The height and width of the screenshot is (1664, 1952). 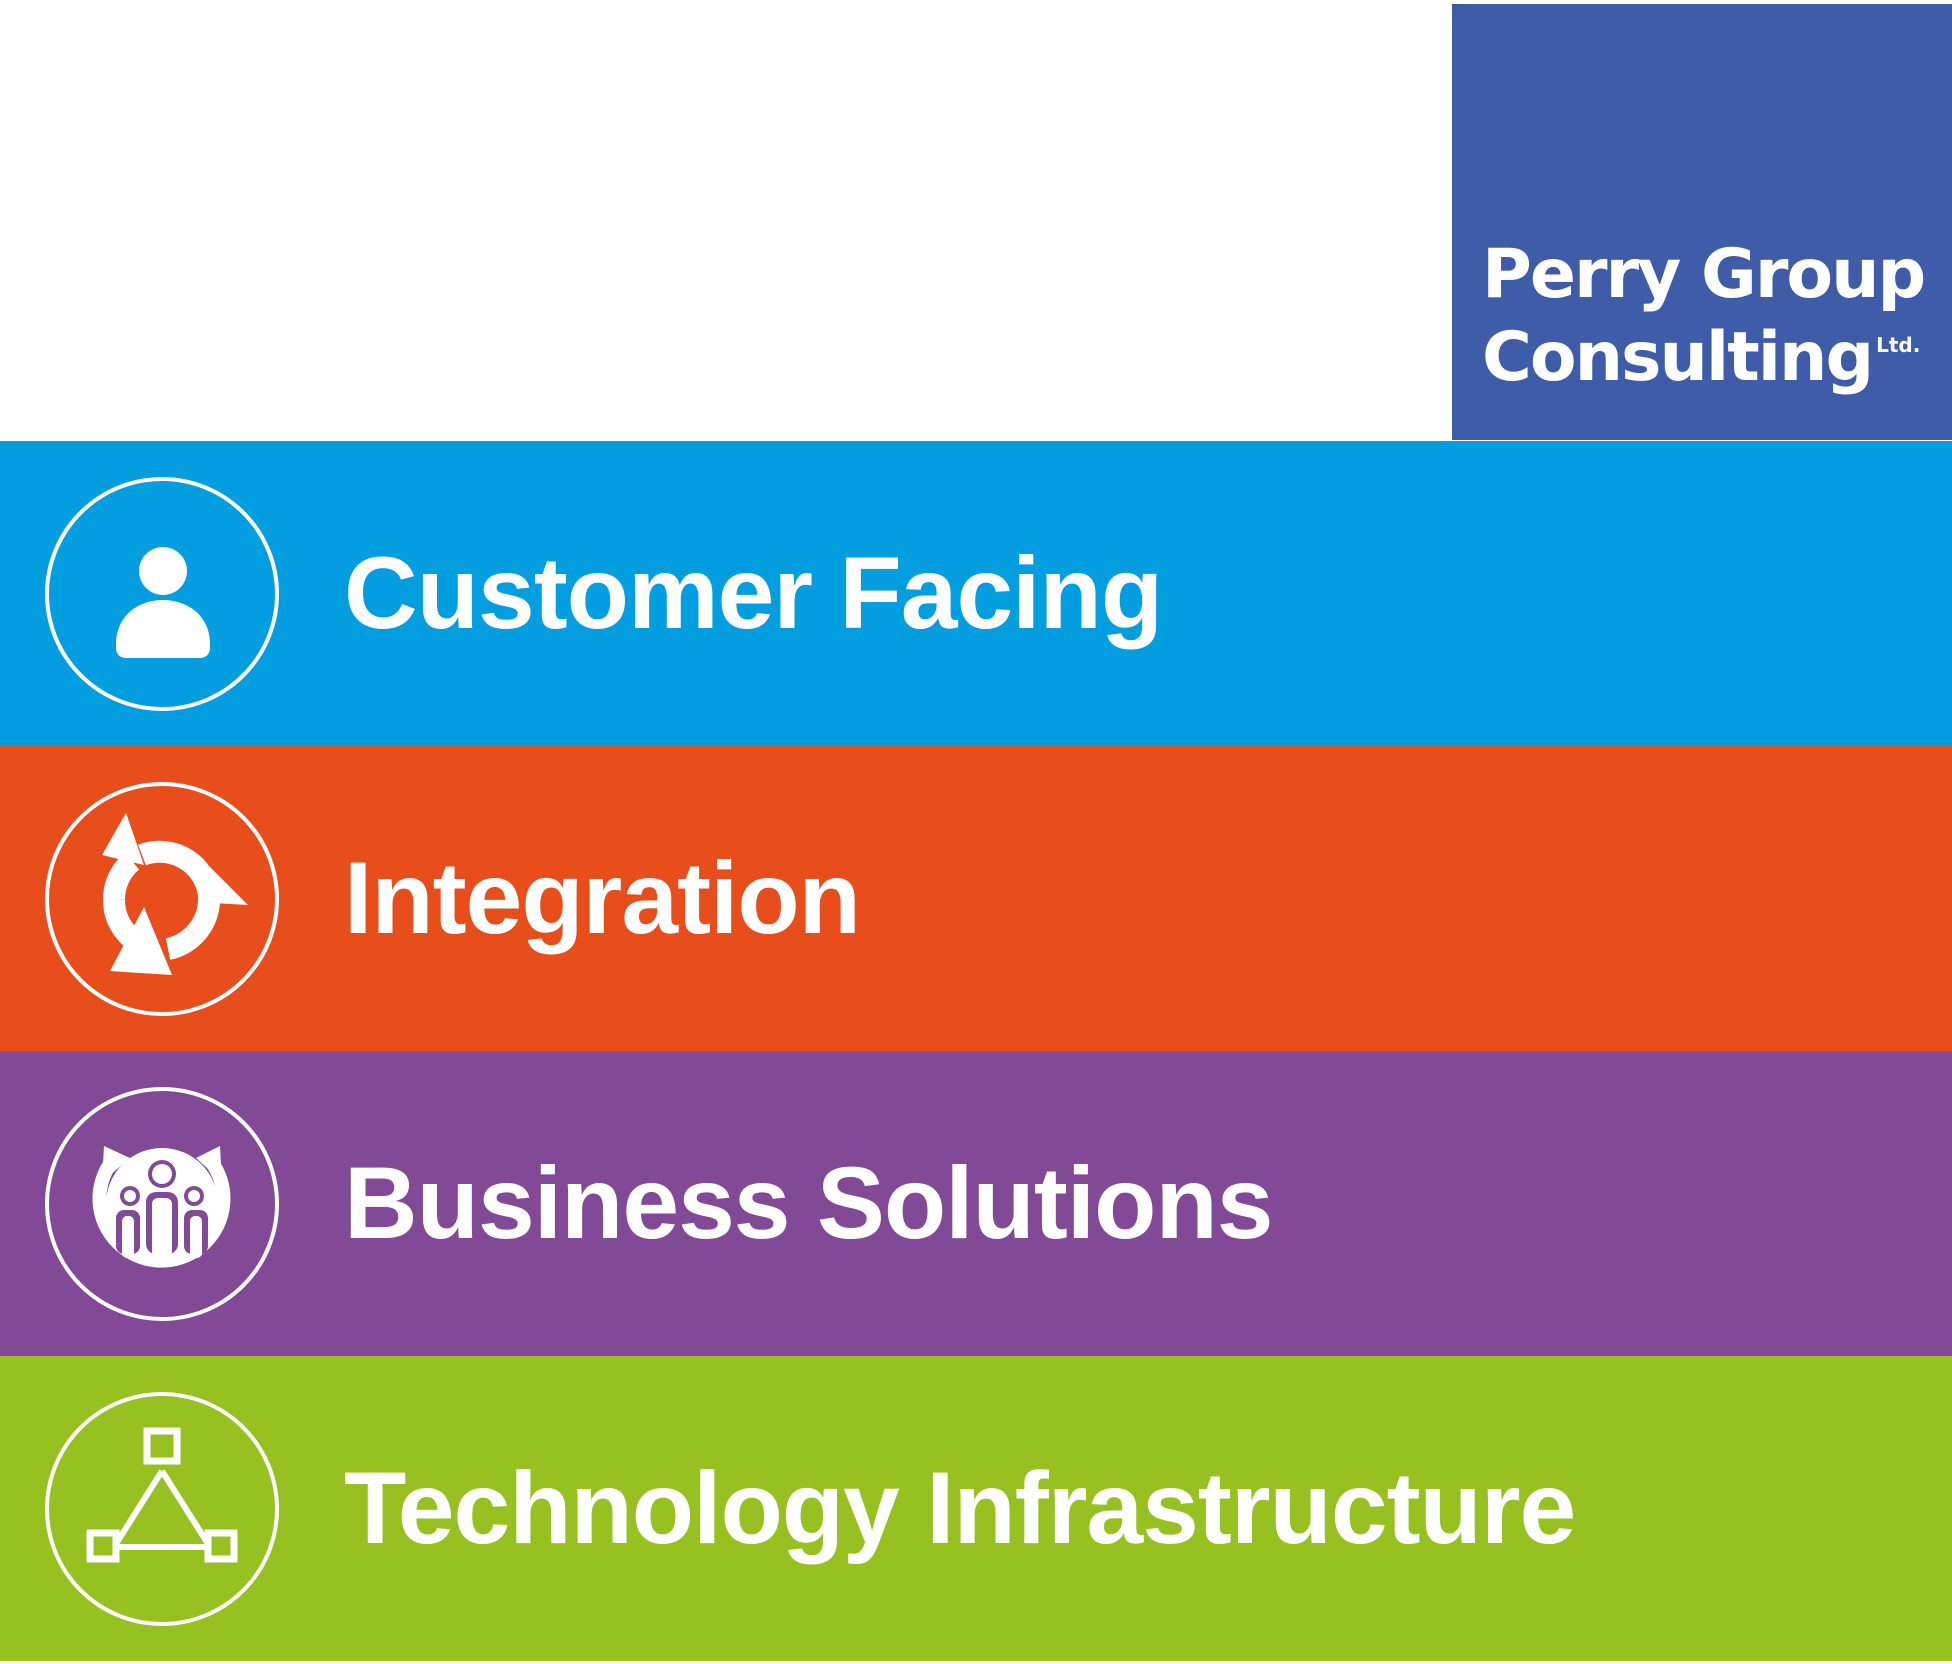 What do you see at coordinates (1678, 357) in the screenshot?
I see `logo-line-2: Consulting` at bounding box center [1678, 357].